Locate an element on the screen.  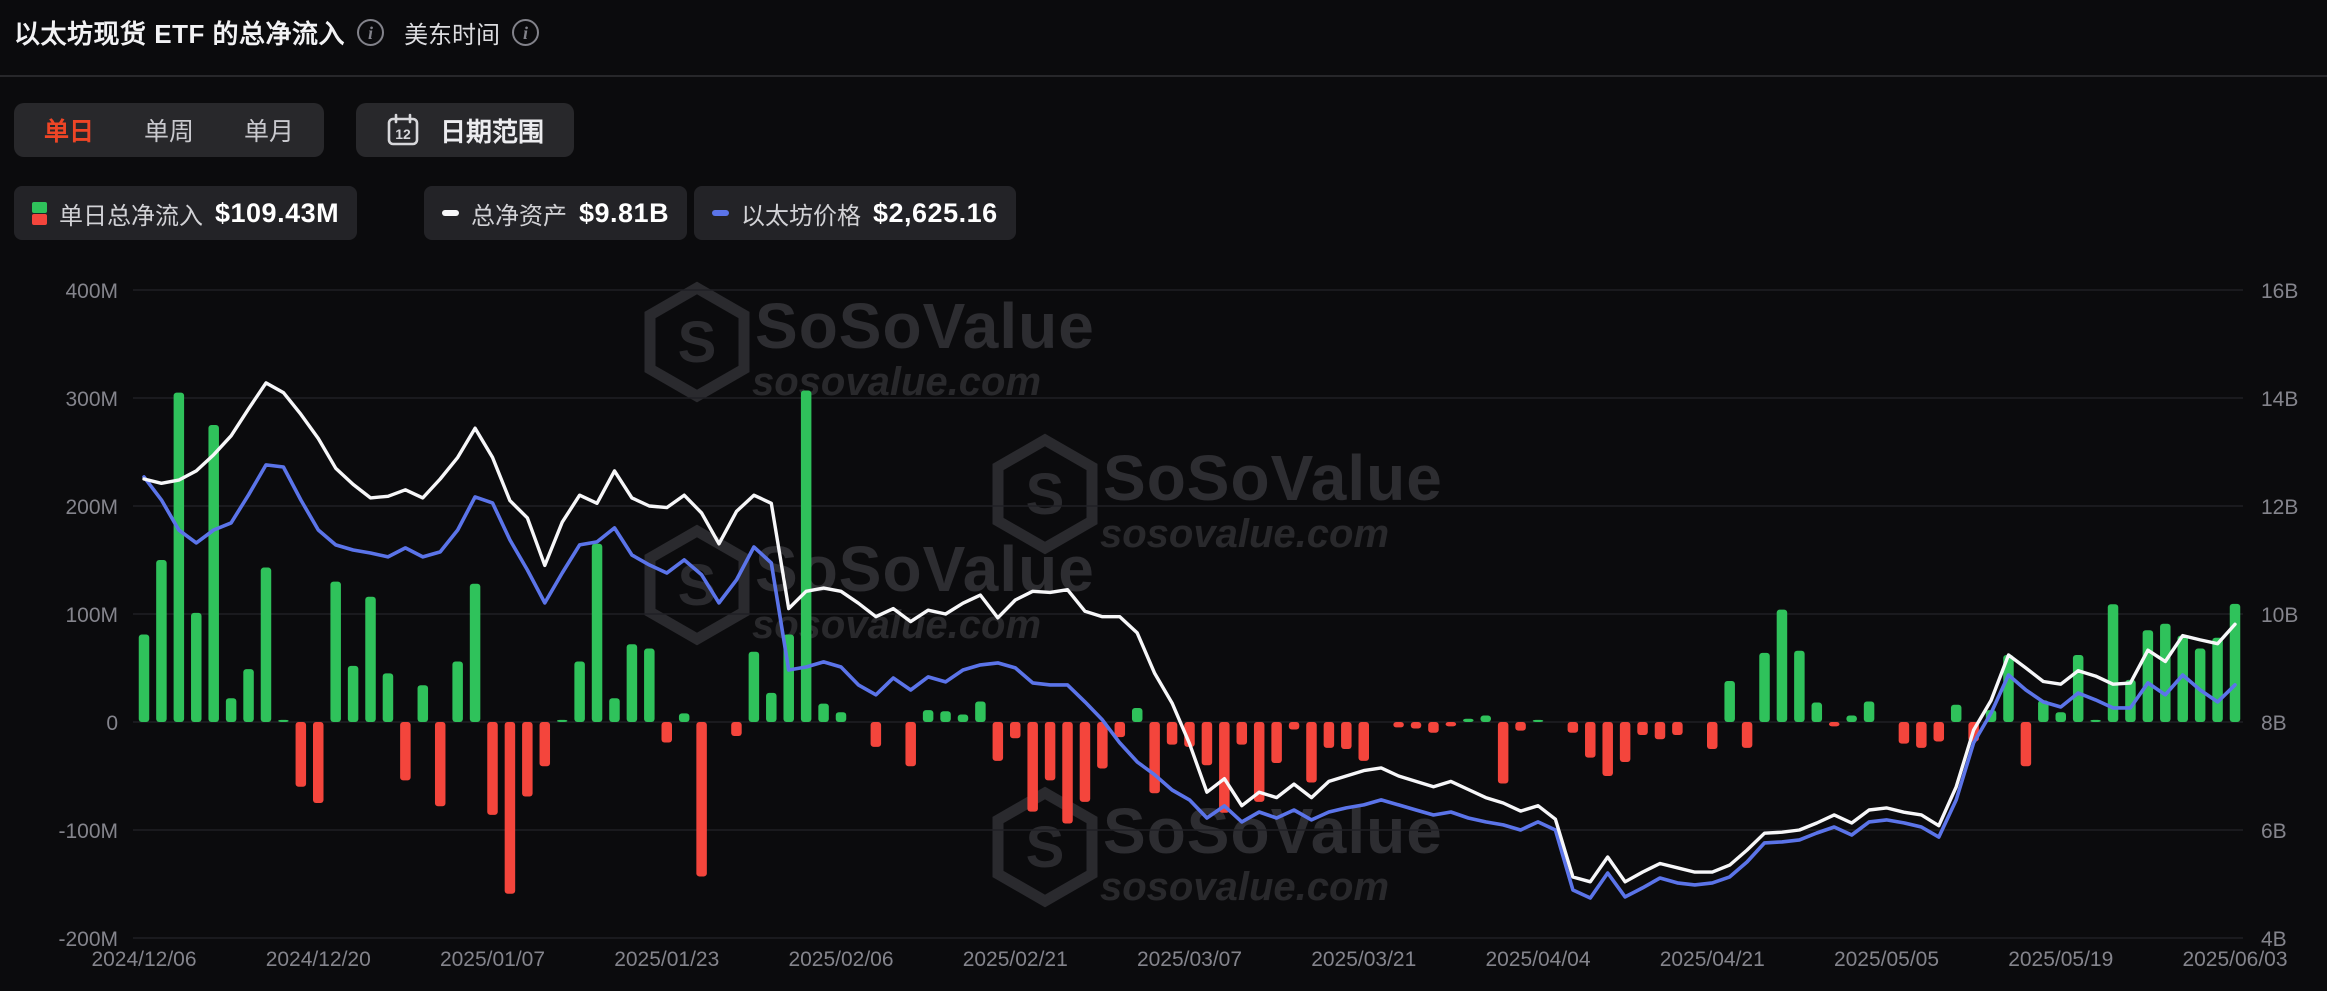
legend-item-daily-netflow: 单日总净流入 $109.43M is located at coordinates (186, 213).